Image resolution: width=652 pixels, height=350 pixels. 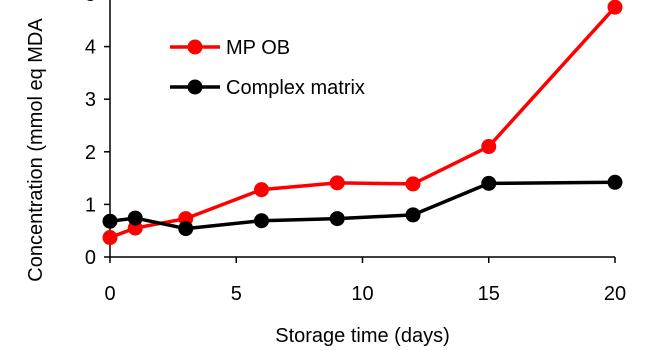 I want to click on x-axis-title: Storage time (days), so click(x=362, y=336).